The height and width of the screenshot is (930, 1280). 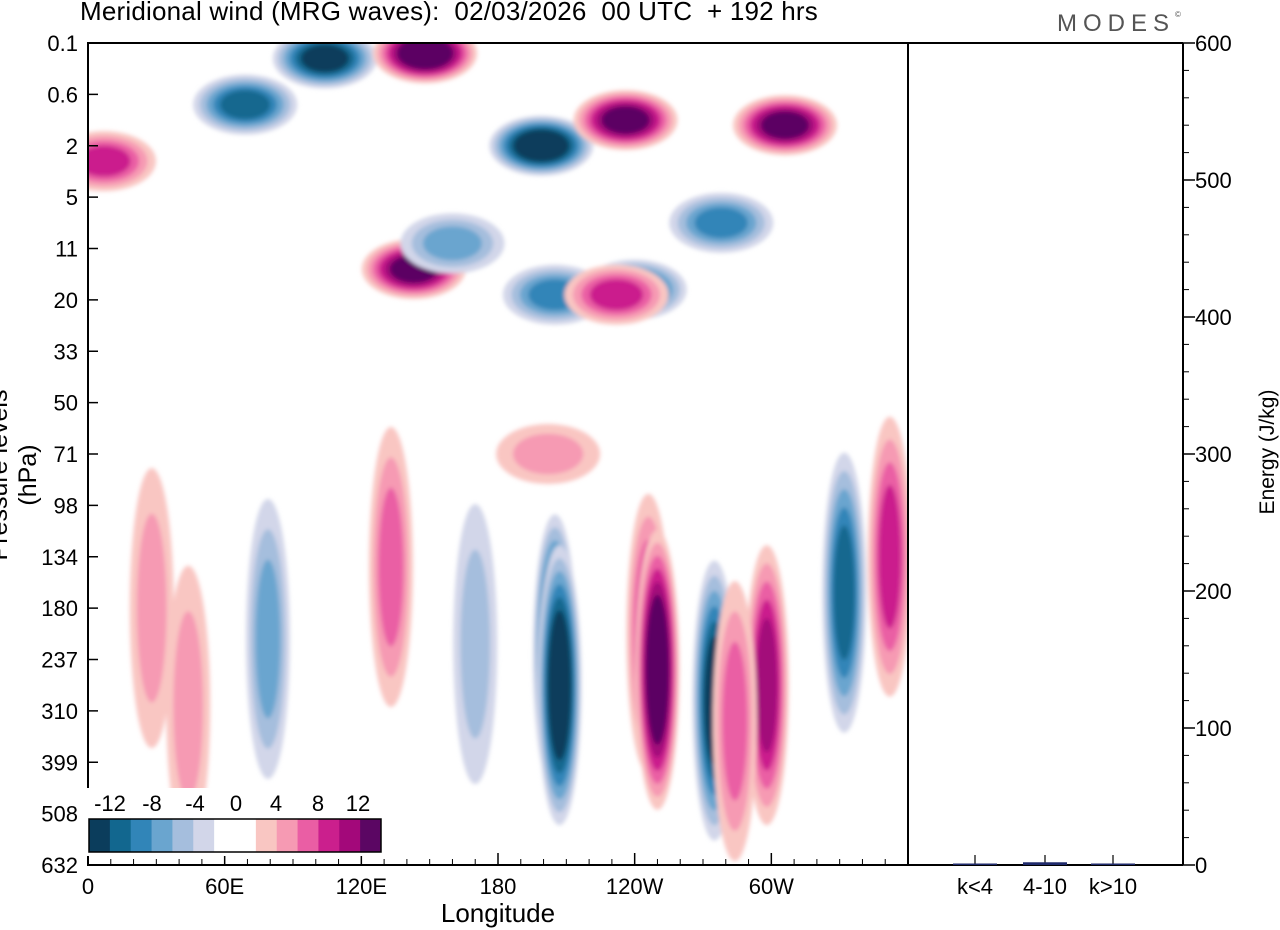 I want to click on energy-category-label: 4-10, so click(x=1045, y=886).